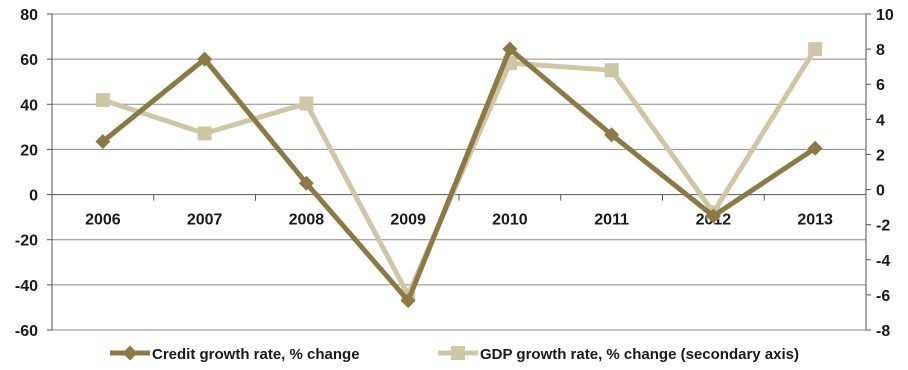  Describe the element at coordinates (307, 220) in the screenshot. I see `category-label: 2008` at that location.